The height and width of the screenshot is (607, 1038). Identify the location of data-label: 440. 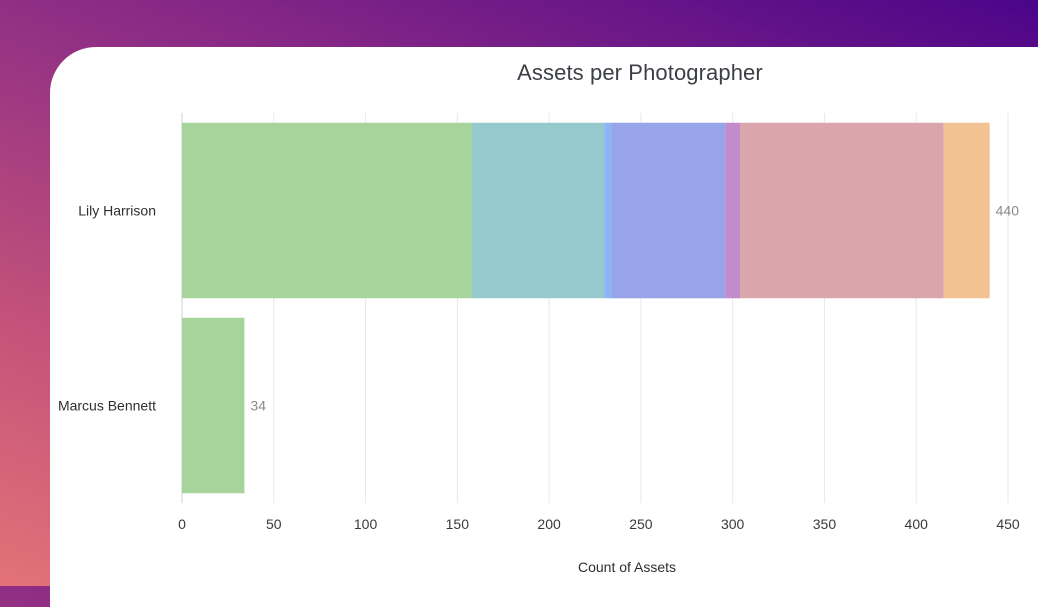
(1008, 211).